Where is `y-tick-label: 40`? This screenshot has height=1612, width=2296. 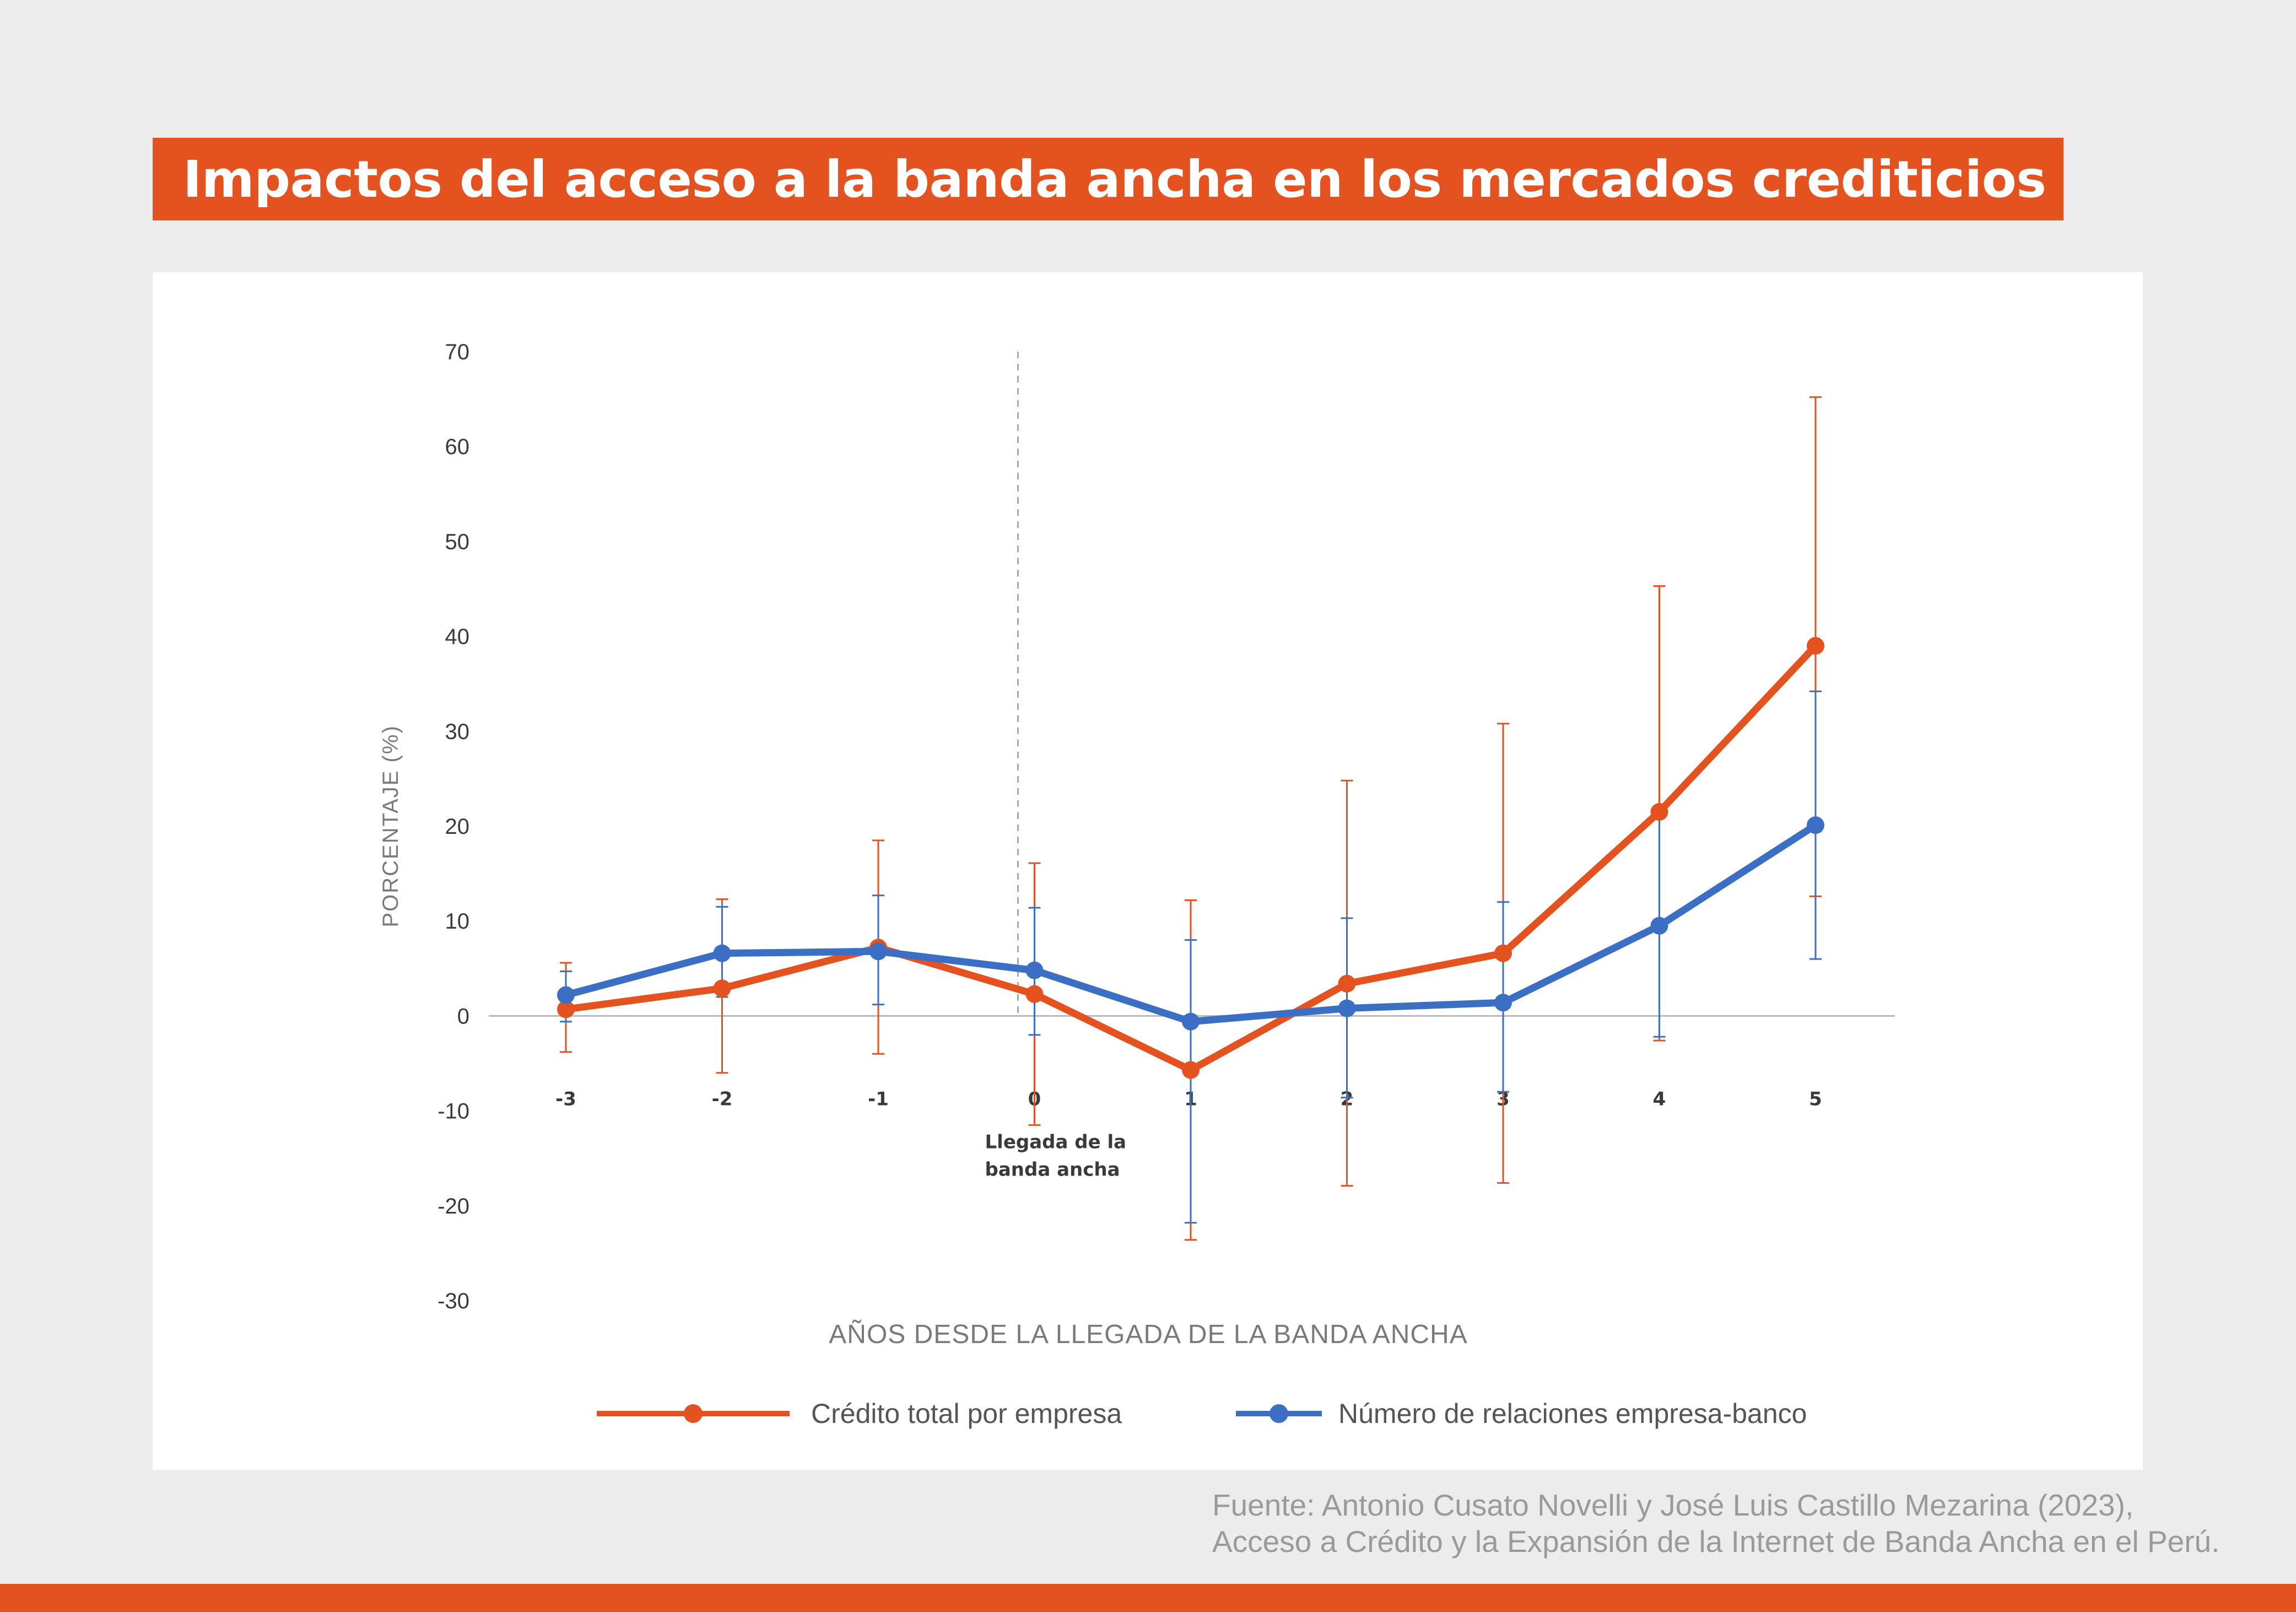
y-tick-label: 40 is located at coordinates (458, 637).